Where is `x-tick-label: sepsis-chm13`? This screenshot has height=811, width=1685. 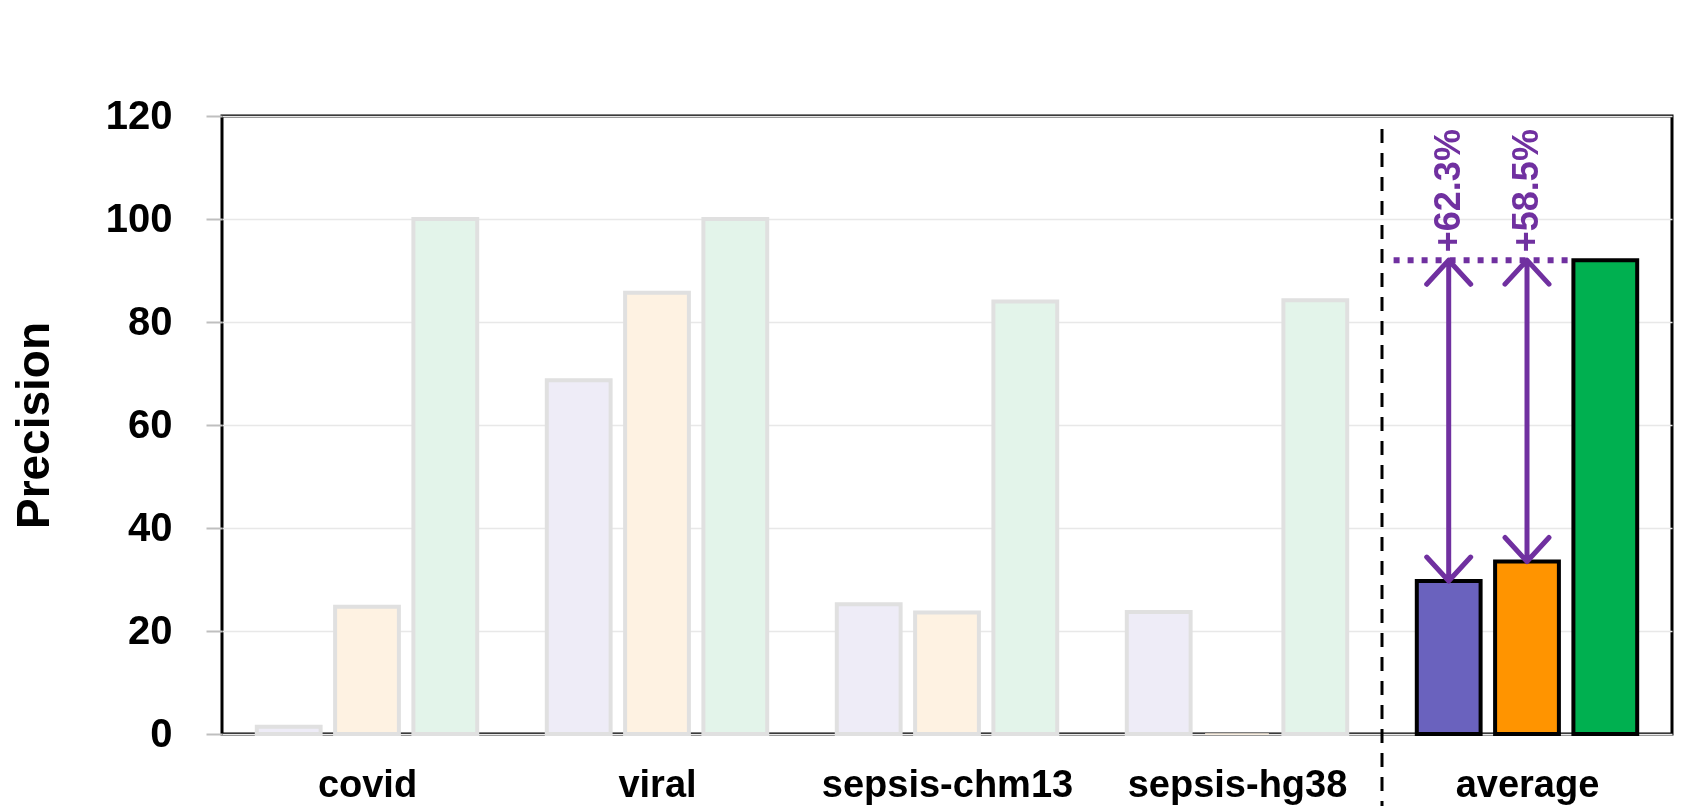
x-tick-label: sepsis-chm13 is located at coordinates (947, 783).